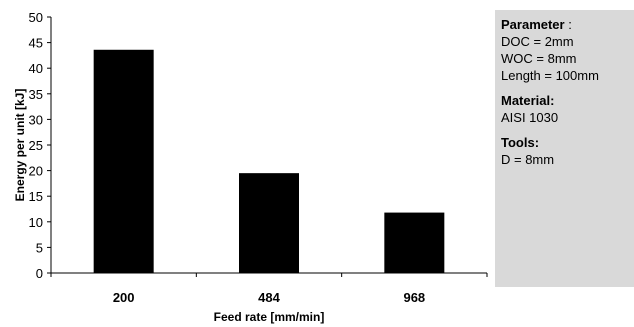 The width and height of the screenshot is (634, 327). Describe the element at coordinates (528, 159) in the screenshot. I see `tools-value: D = 8mm` at that location.